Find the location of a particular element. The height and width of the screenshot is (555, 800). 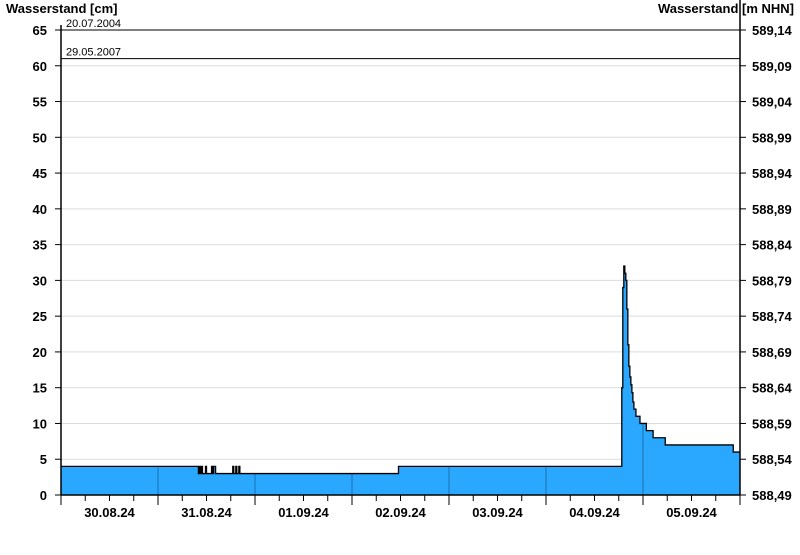

y-tick-label: 55 is located at coordinates (40, 102).